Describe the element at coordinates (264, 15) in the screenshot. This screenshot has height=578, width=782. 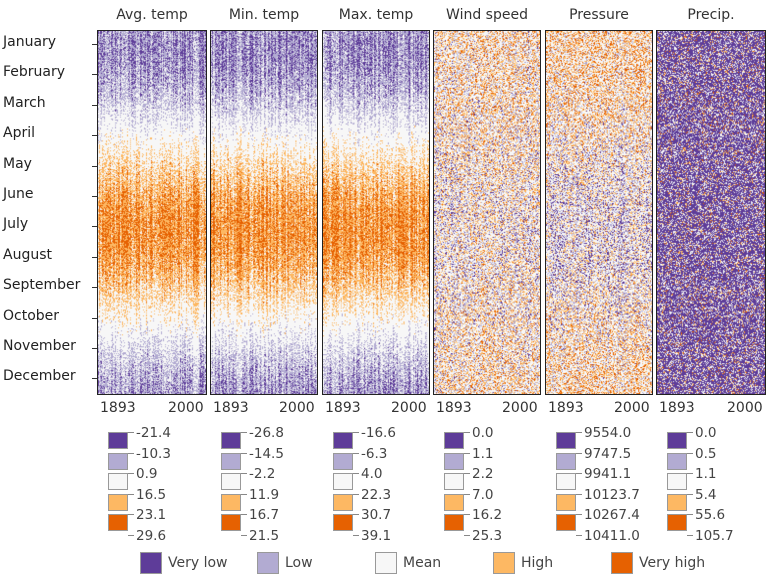
I see `panel-title: Min. temp` at that location.